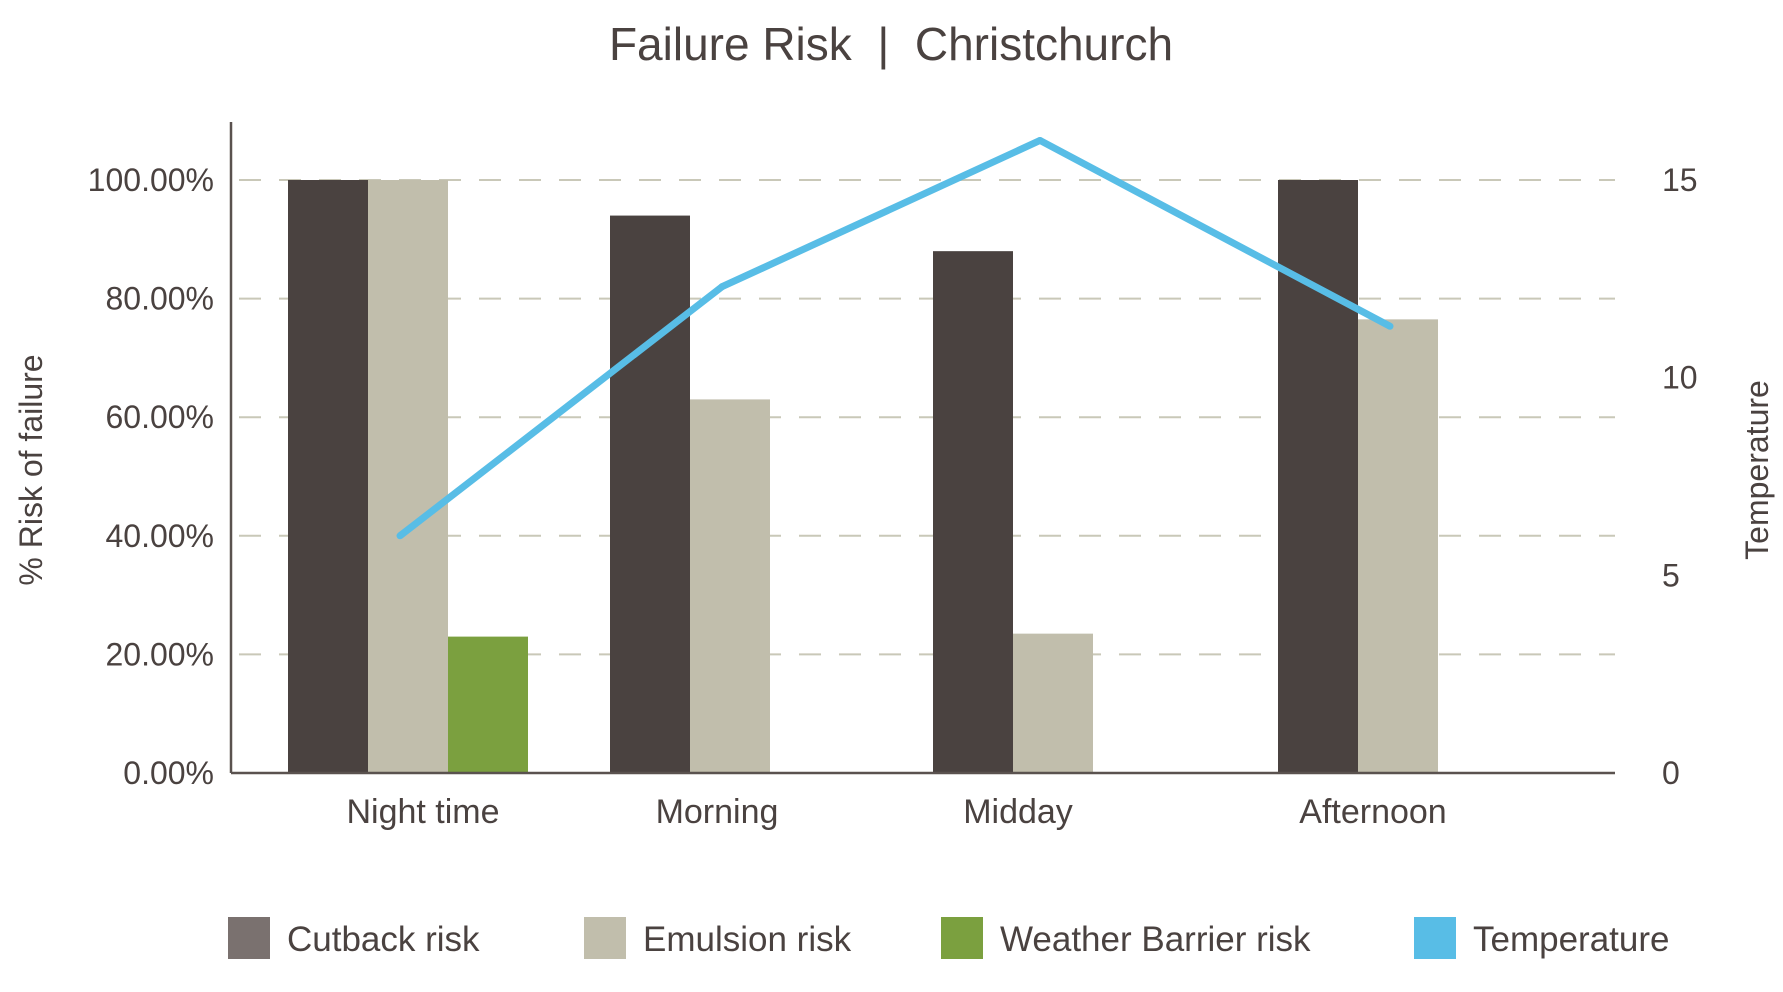 The height and width of the screenshot is (992, 1783). What do you see at coordinates (168, 773) in the screenshot?
I see `y-tick-label: 0.00%` at bounding box center [168, 773].